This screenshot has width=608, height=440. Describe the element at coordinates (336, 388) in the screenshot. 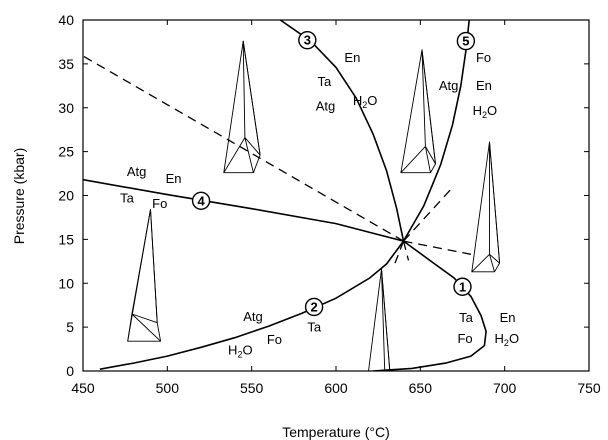

I see `x-tick-label: 600` at that location.